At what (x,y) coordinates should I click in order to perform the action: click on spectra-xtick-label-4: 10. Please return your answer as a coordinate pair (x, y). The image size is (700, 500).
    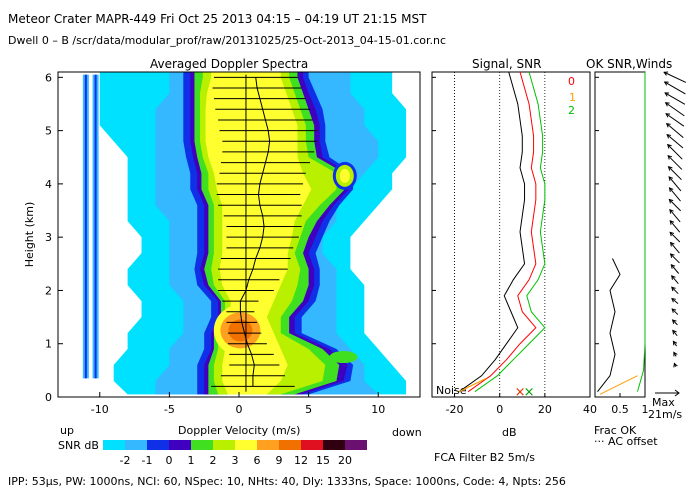
    Looking at the image, I should click on (378, 409).